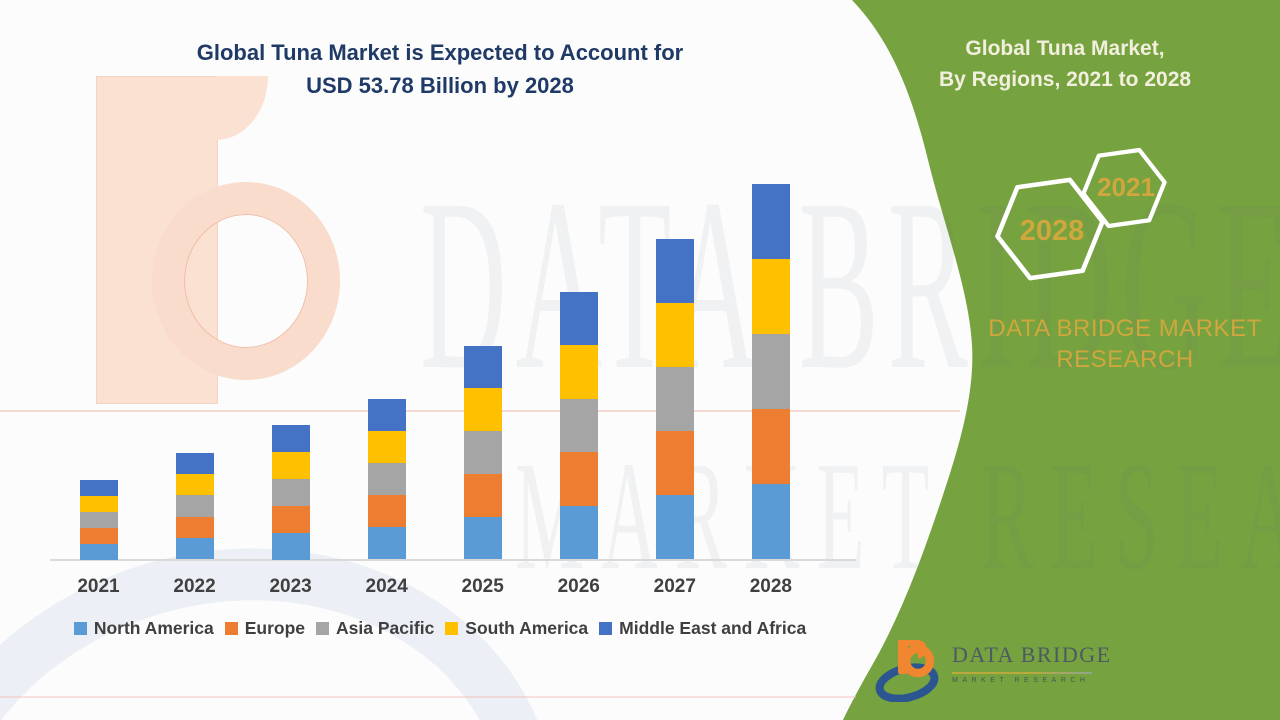 The image size is (1280, 720). Describe the element at coordinates (1032, 654) in the screenshot. I see `logo-name: DATA BRIDGE` at that location.